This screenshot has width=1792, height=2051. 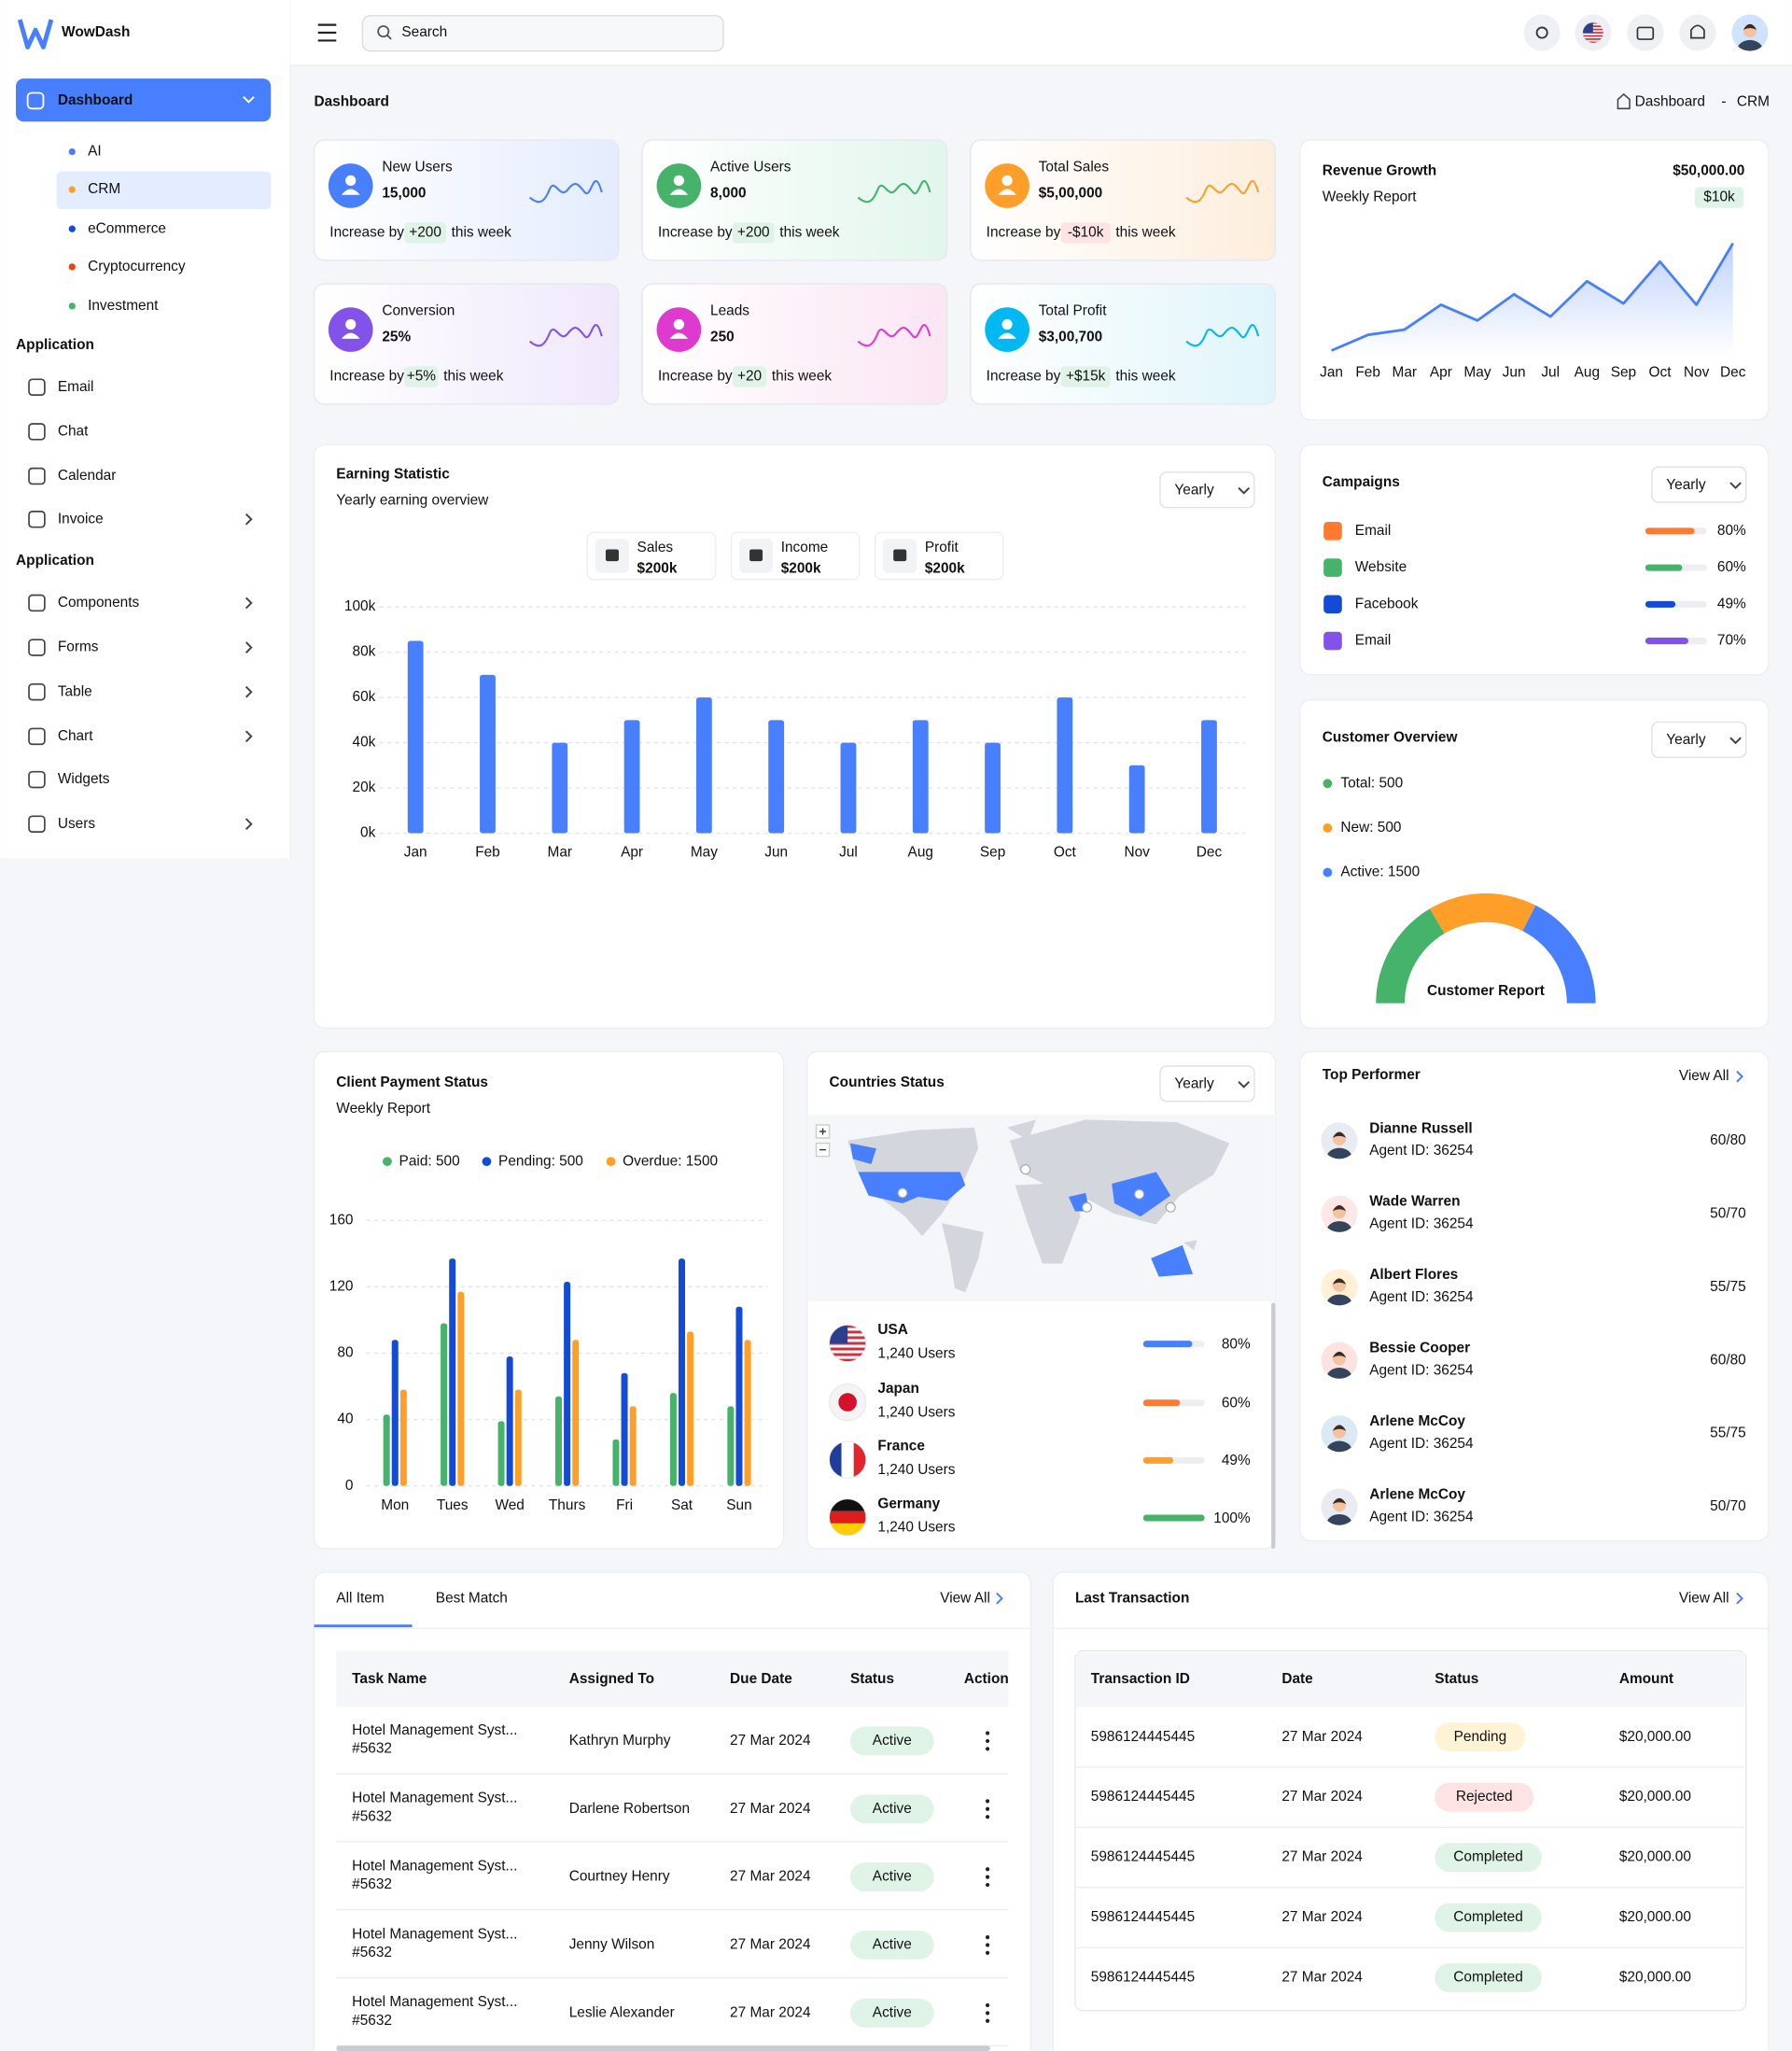 What do you see at coordinates (78, 647) in the screenshot?
I see `menu-item: Forms` at bounding box center [78, 647].